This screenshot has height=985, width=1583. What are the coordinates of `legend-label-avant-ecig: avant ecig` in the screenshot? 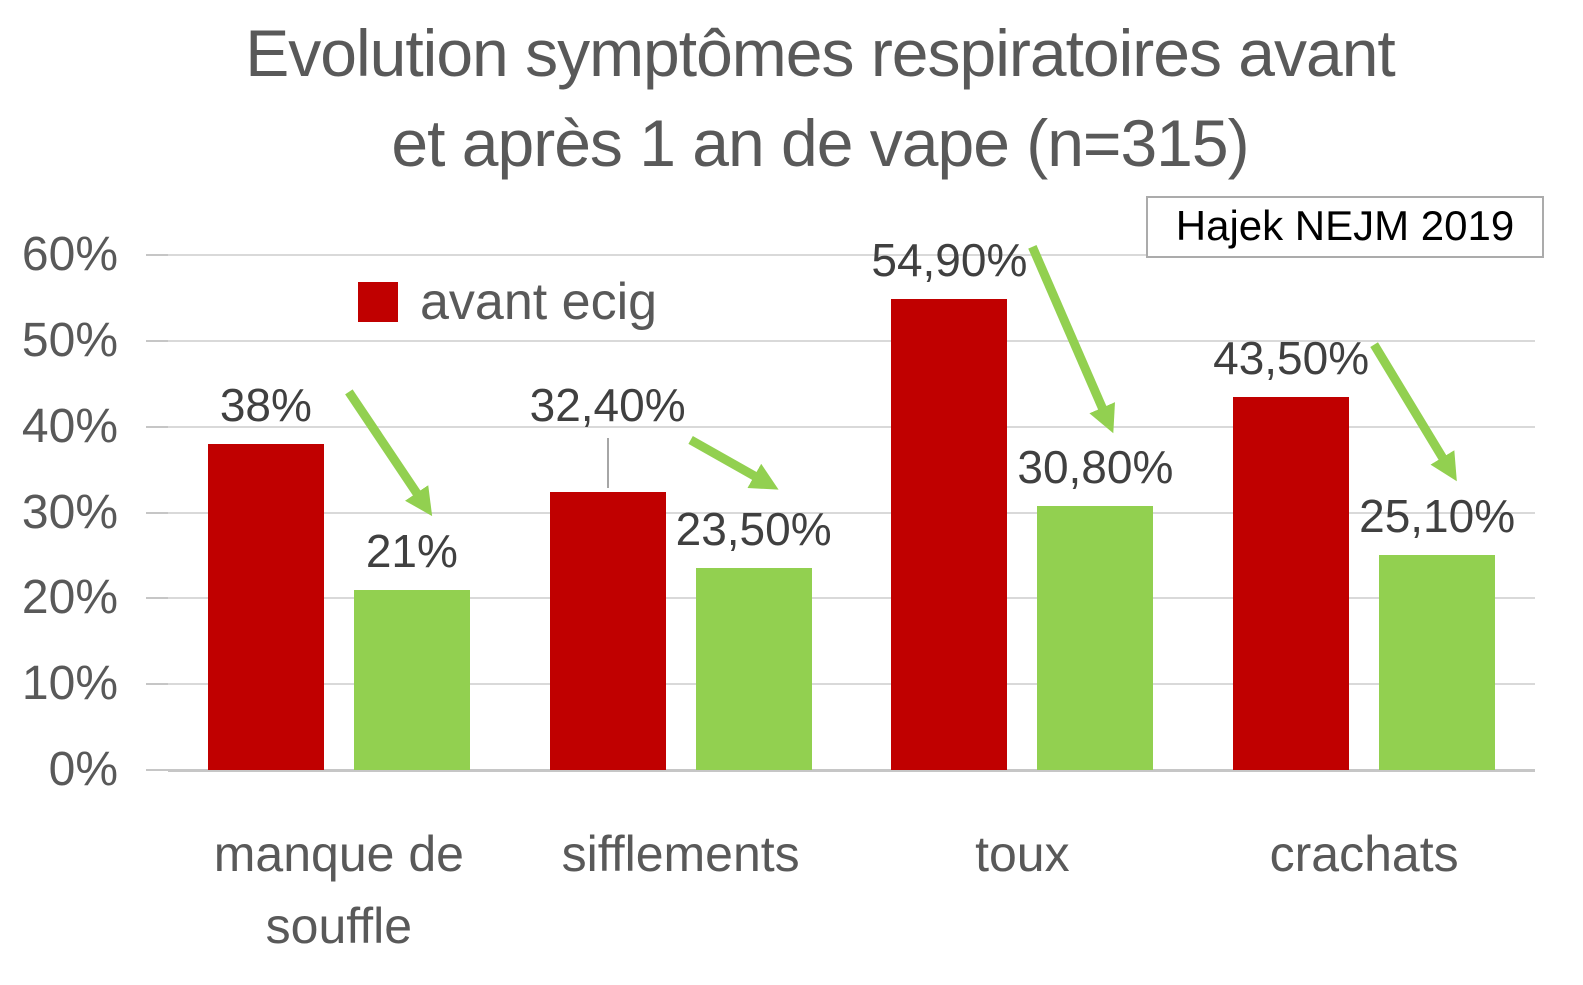 It's located at (539, 302).